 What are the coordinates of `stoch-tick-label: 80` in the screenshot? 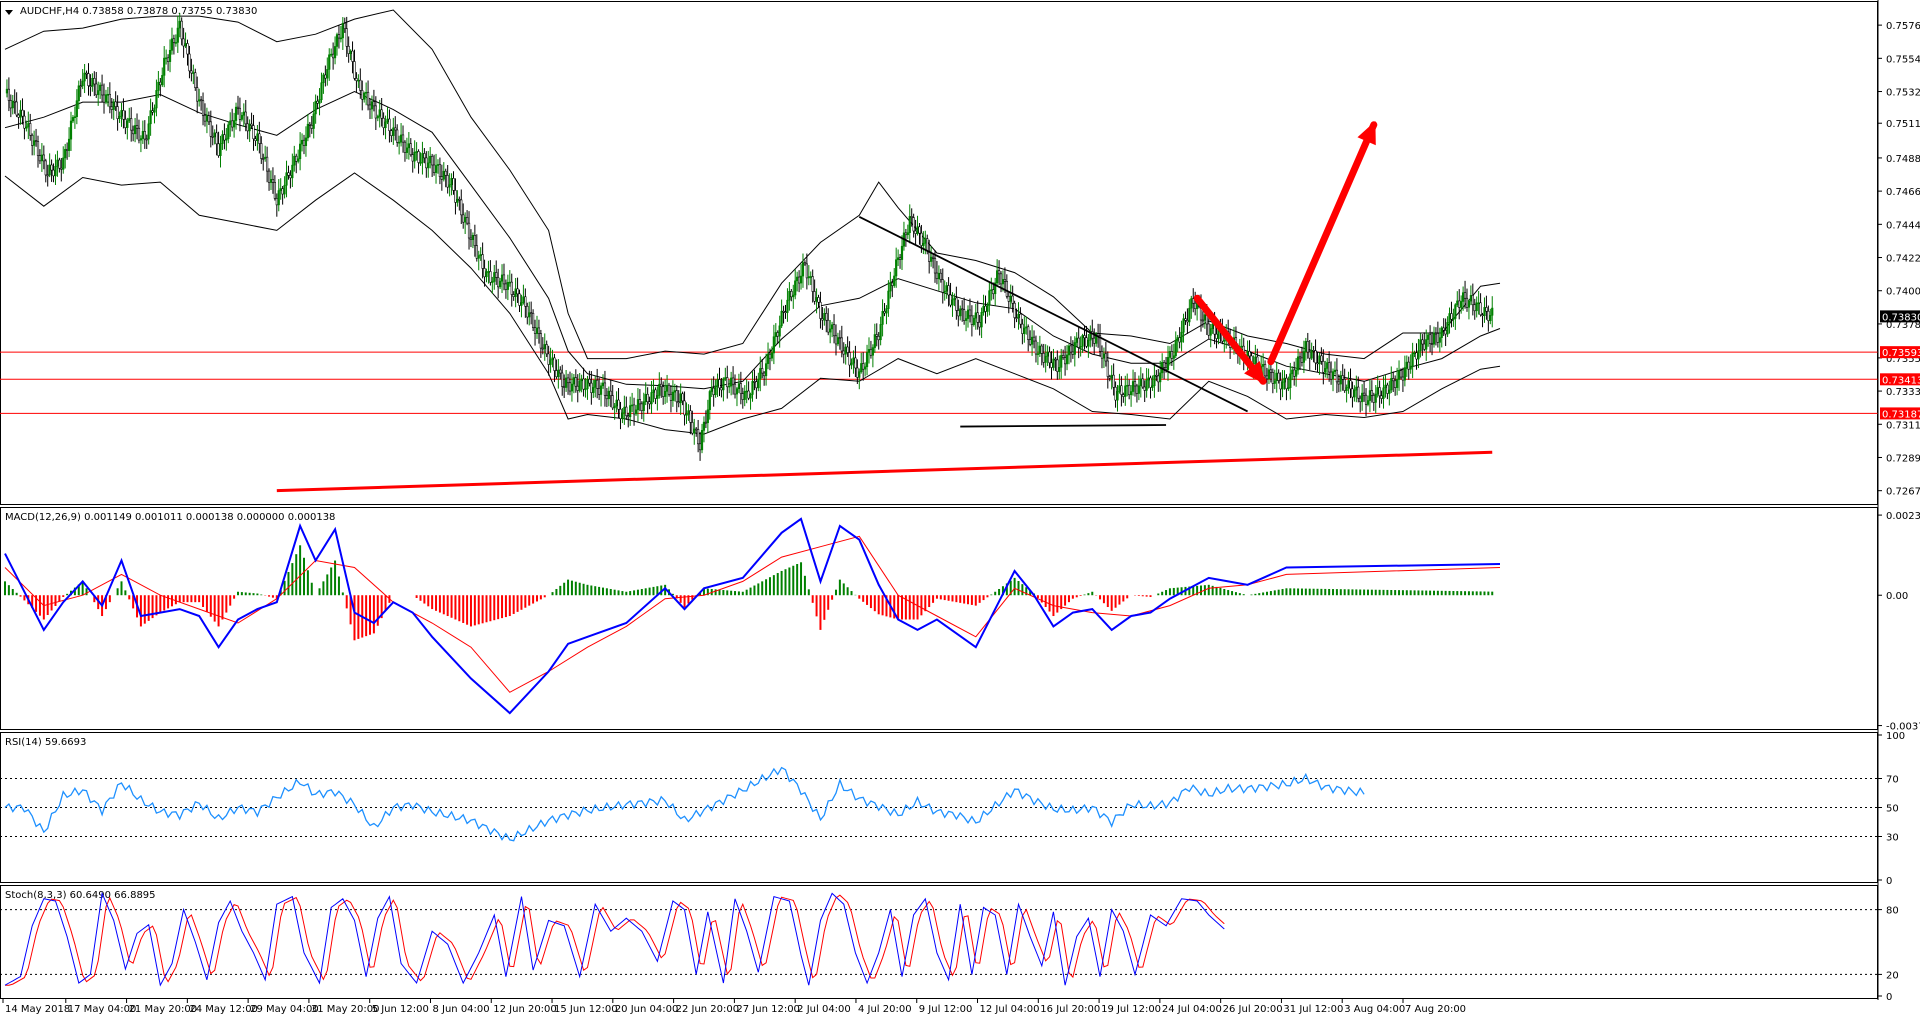 It's located at (1892, 911).